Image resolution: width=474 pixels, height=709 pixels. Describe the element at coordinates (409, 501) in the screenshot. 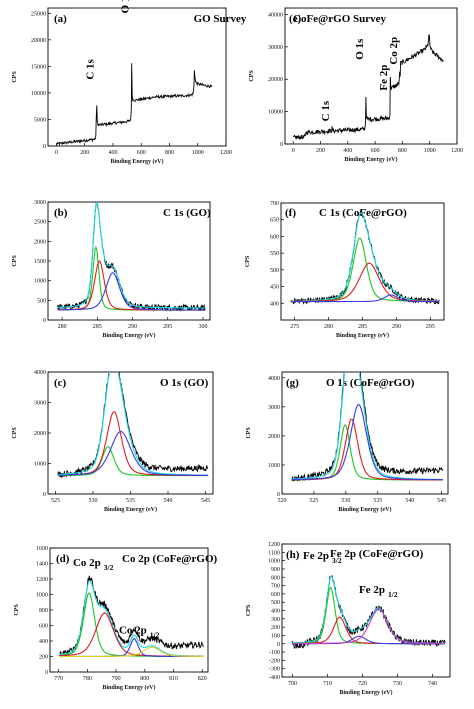

I see `x-tick-label: 540` at that location.